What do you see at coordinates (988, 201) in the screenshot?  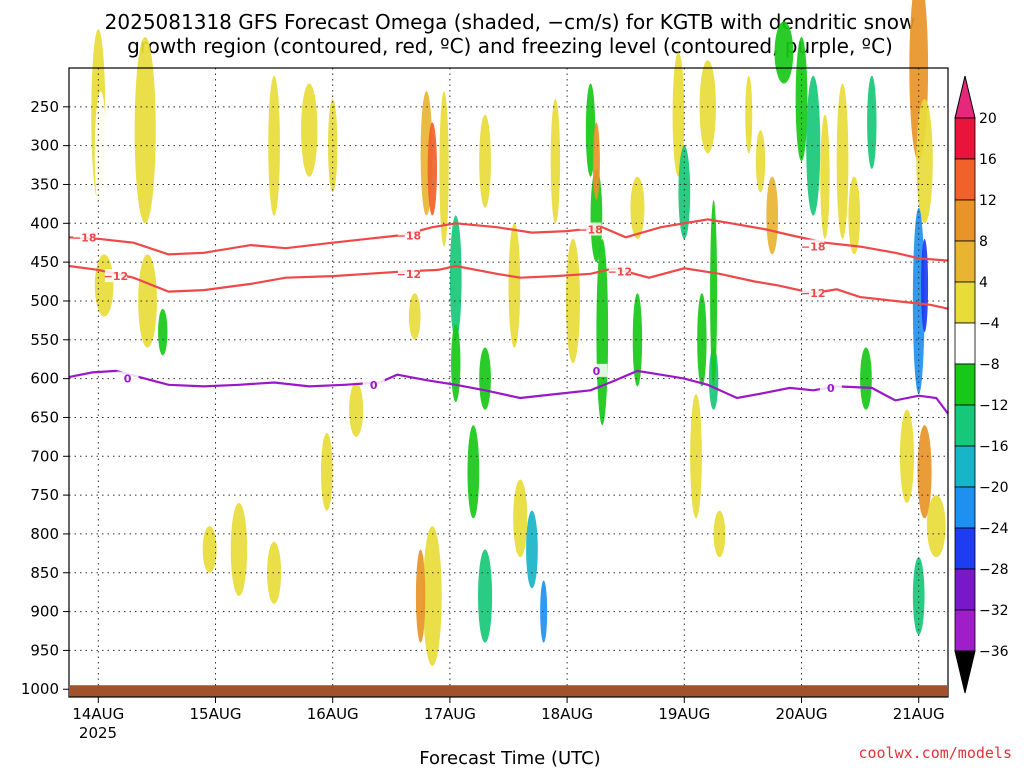 I see `colorbar-label: 12` at bounding box center [988, 201].